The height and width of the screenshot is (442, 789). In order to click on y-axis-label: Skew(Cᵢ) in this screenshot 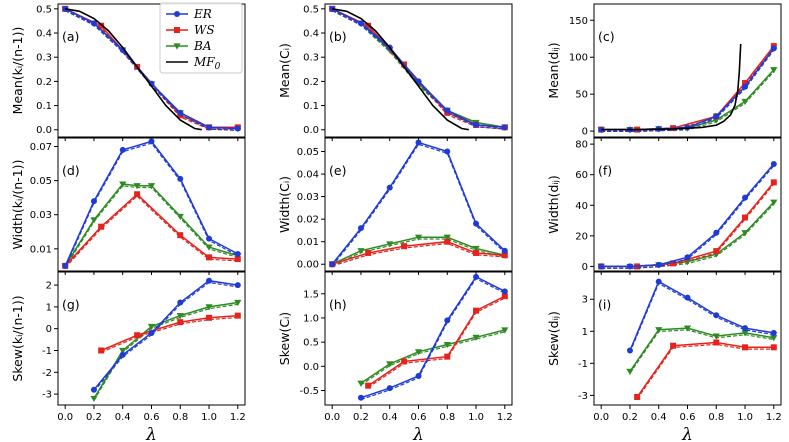, I will do `click(284, 338)`.